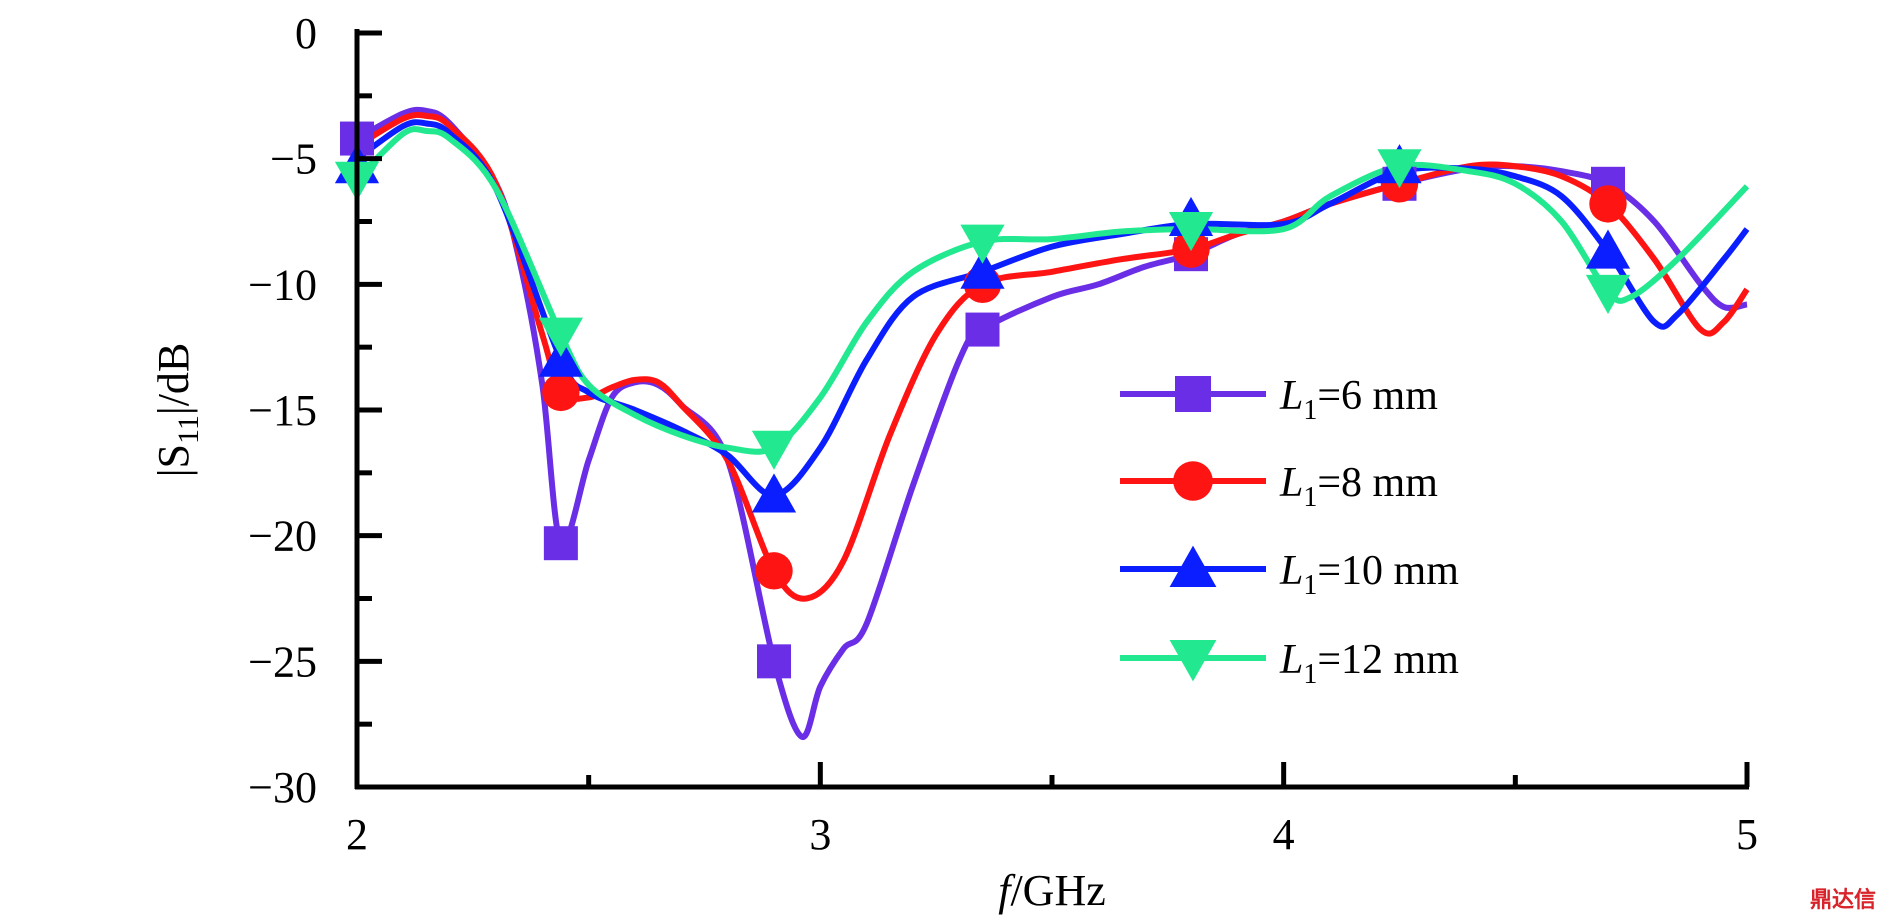 The width and height of the screenshot is (1890, 920). What do you see at coordinates (1193, 661) in the screenshot?
I see `legend-marker-l1-12-mm` at bounding box center [1193, 661].